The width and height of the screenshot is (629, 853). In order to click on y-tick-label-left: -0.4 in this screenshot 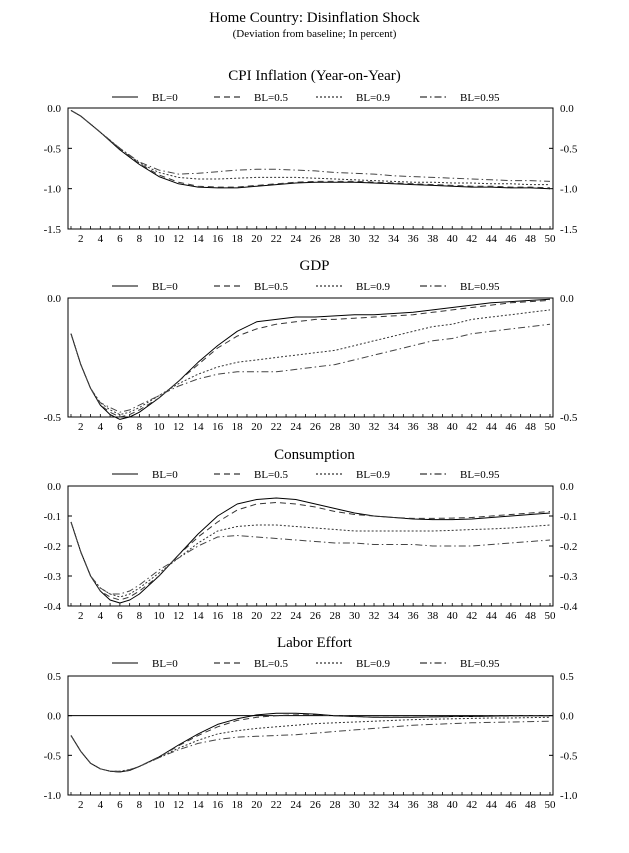, I will do `click(53, 607)`.